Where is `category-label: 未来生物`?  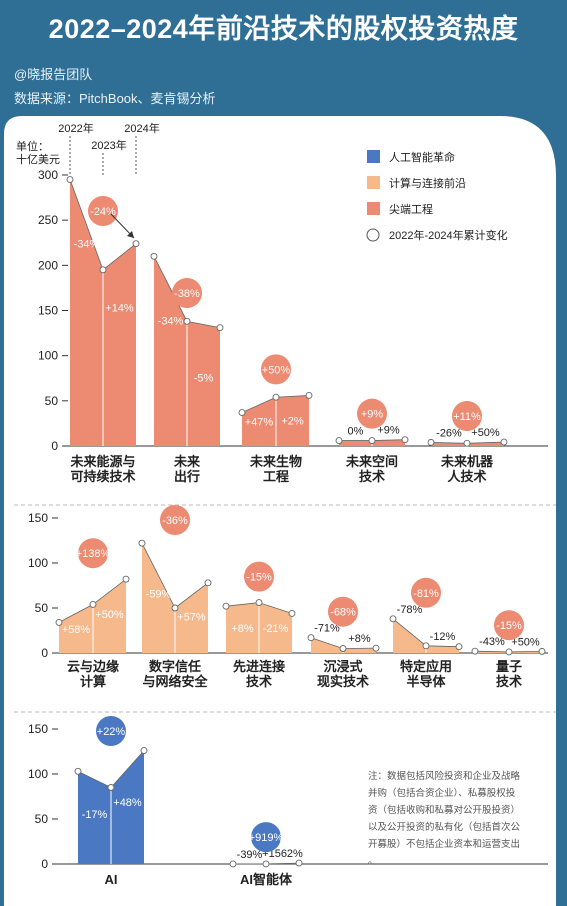
category-label: 未来生物 is located at coordinates (275, 461).